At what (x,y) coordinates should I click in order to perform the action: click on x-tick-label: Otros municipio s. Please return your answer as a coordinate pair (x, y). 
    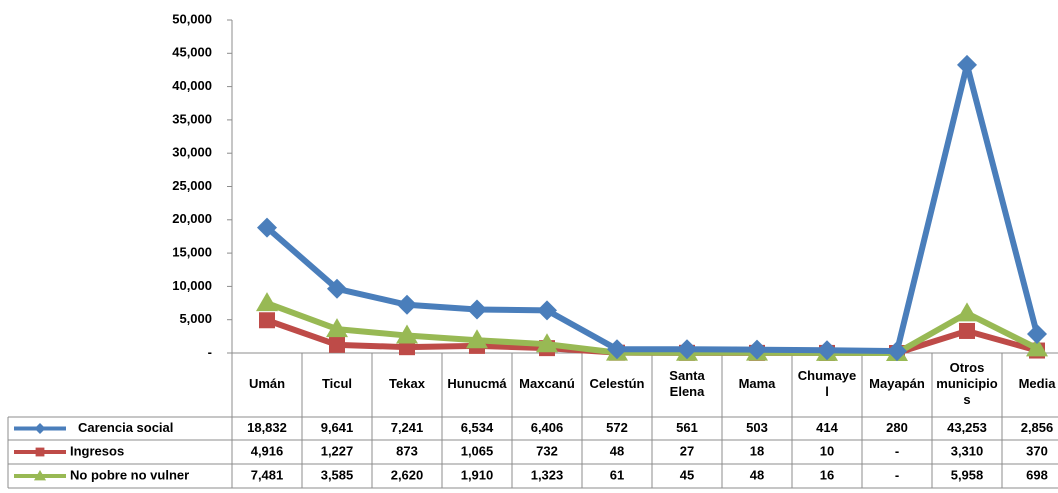
    Looking at the image, I should click on (966, 383).